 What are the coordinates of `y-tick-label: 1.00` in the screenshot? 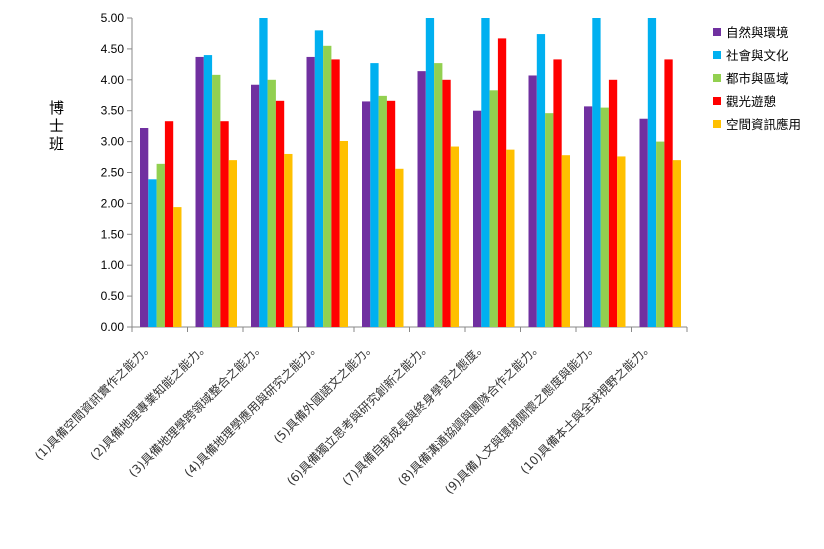 It's located at (113, 265).